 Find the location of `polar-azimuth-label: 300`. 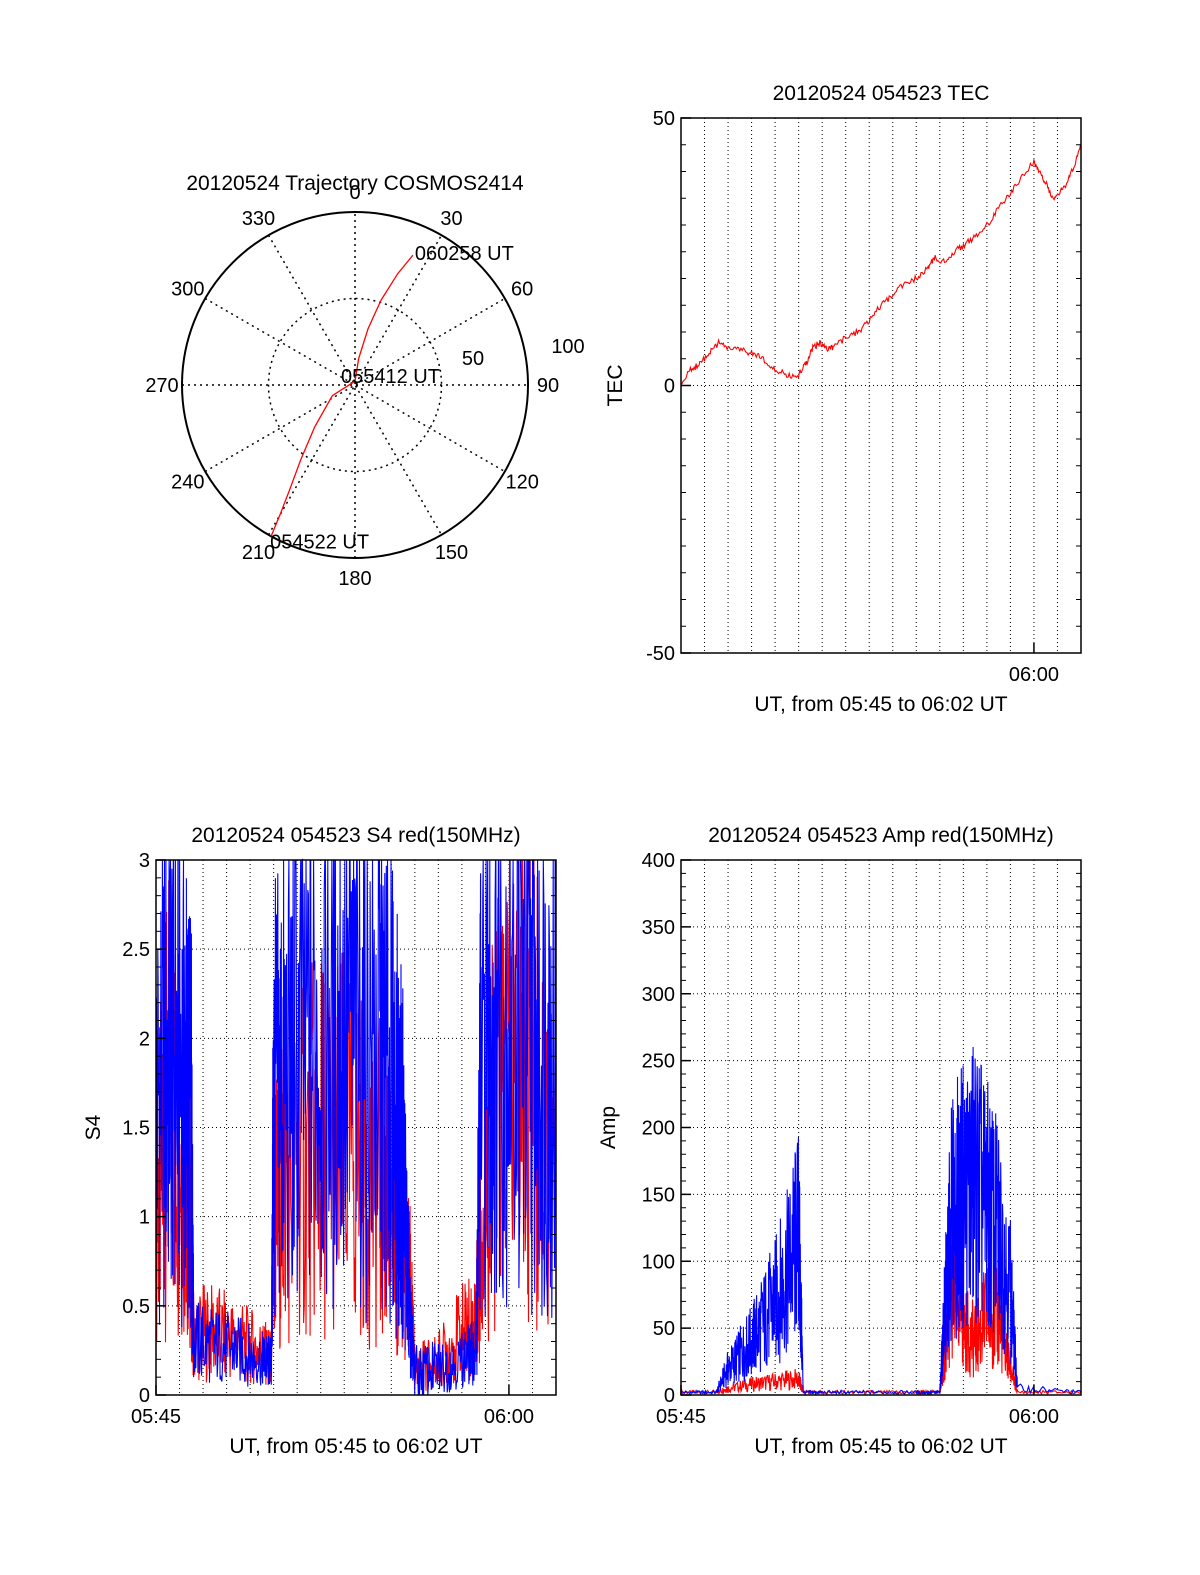

polar-azimuth-label: 300 is located at coordinates (187, 290).